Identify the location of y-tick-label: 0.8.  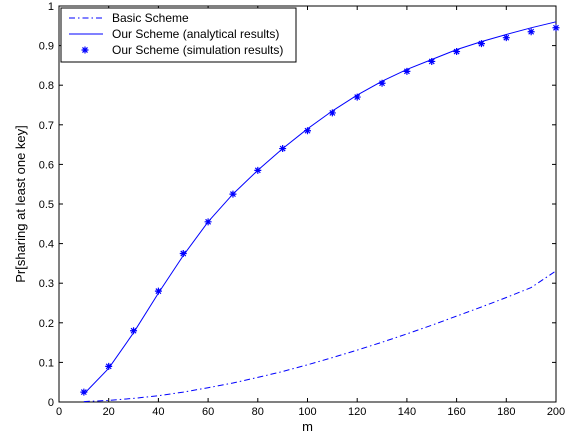
(46, 86).